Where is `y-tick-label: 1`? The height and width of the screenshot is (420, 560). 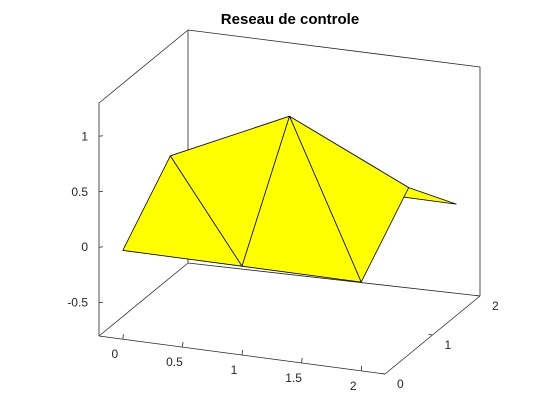
y-tick-label: 1 is located at coordinates (448, 345).